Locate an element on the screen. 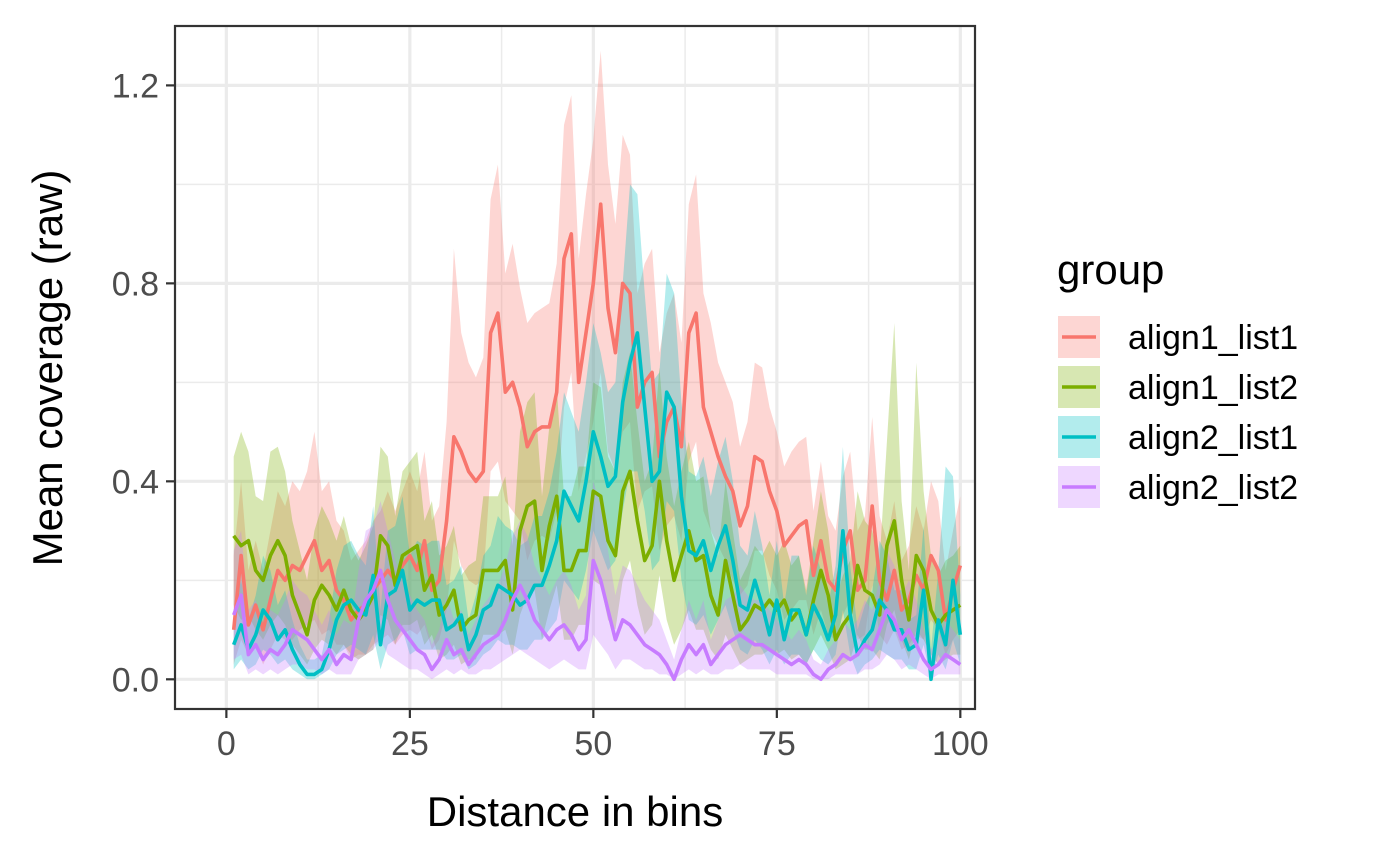 This screenshot has height=865, width=1400. legend-label-align2-list2: align2_list2 is located at coordinates (1213, 488).